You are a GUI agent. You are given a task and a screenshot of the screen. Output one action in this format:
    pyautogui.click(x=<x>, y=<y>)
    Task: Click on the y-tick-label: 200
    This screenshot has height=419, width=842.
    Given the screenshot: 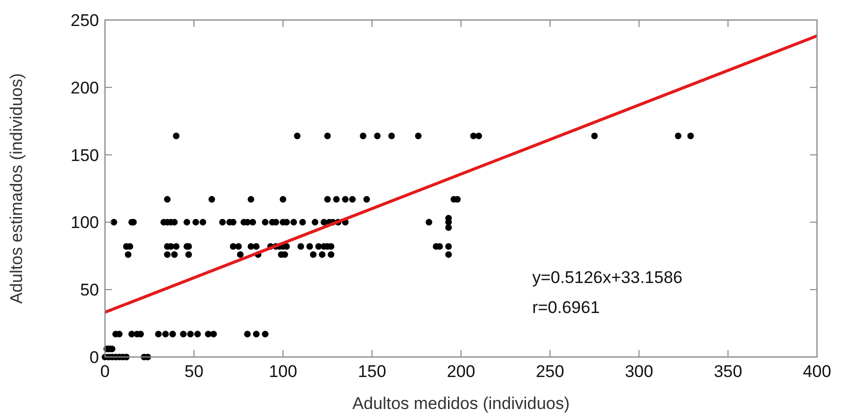 What is the action you would take?
    pyautogui.click(x=84, y=88)
    